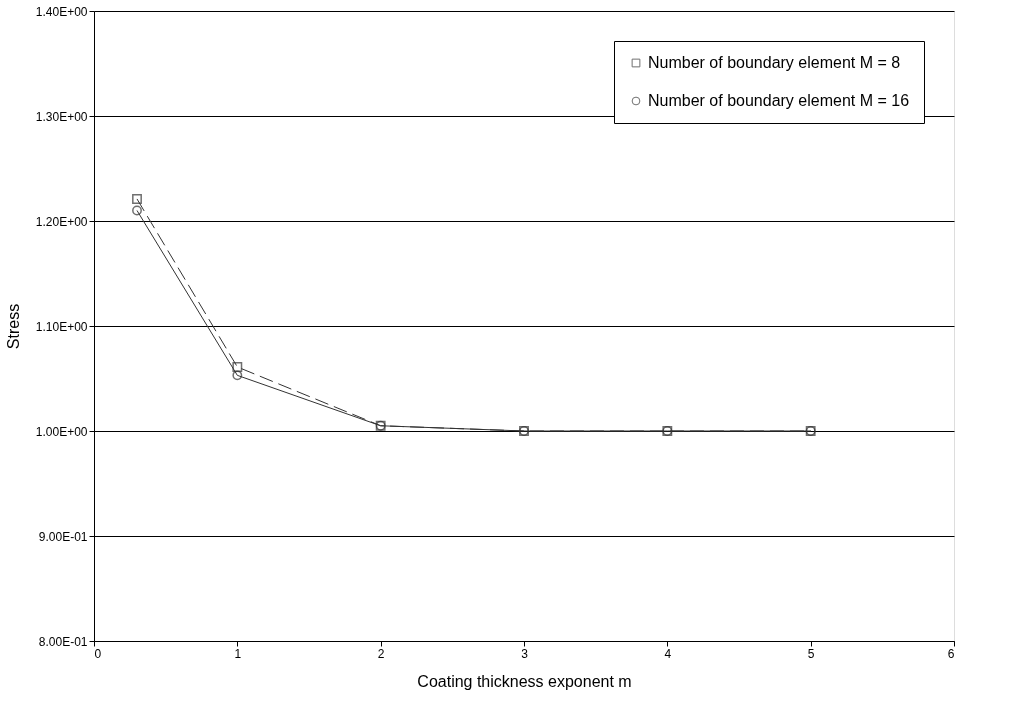 The height and width of the screenshot is (723, 1009). What do you see at coordinates (381, 653) in the screenshot?
I see `x-tick-label: 2` at bounding box center [381, 653].